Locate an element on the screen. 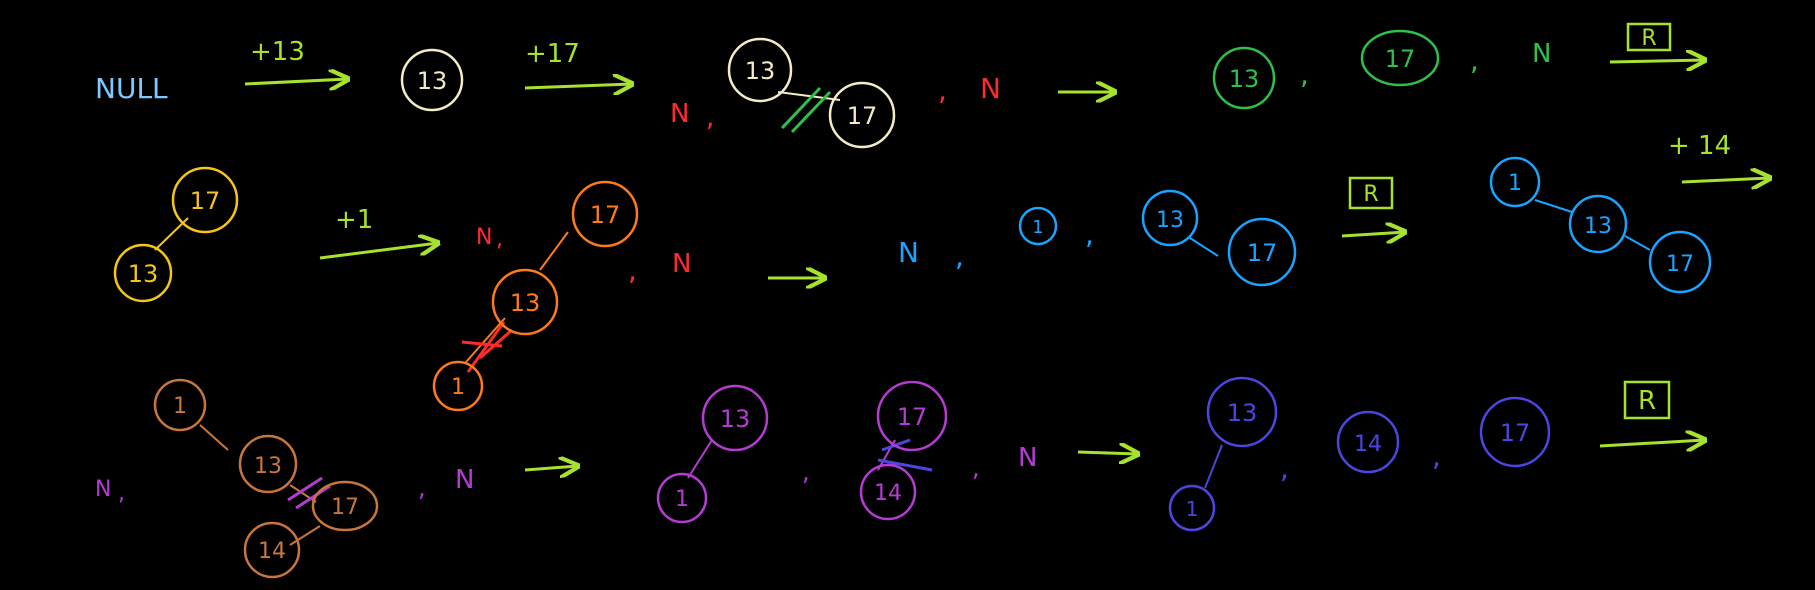 This screenshot has height=590, width=1815. insert-1-arrow: +1 is located at coordinates (378, 232).